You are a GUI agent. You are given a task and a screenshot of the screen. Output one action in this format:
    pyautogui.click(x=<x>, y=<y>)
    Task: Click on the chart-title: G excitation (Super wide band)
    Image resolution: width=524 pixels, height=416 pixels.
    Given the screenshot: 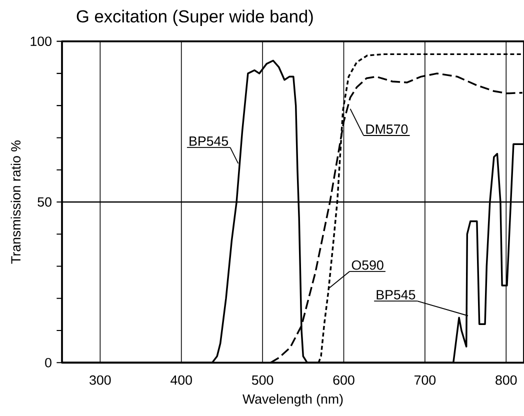 What is the action you would take?
    pyautogui.click(x=194, y=18)
    